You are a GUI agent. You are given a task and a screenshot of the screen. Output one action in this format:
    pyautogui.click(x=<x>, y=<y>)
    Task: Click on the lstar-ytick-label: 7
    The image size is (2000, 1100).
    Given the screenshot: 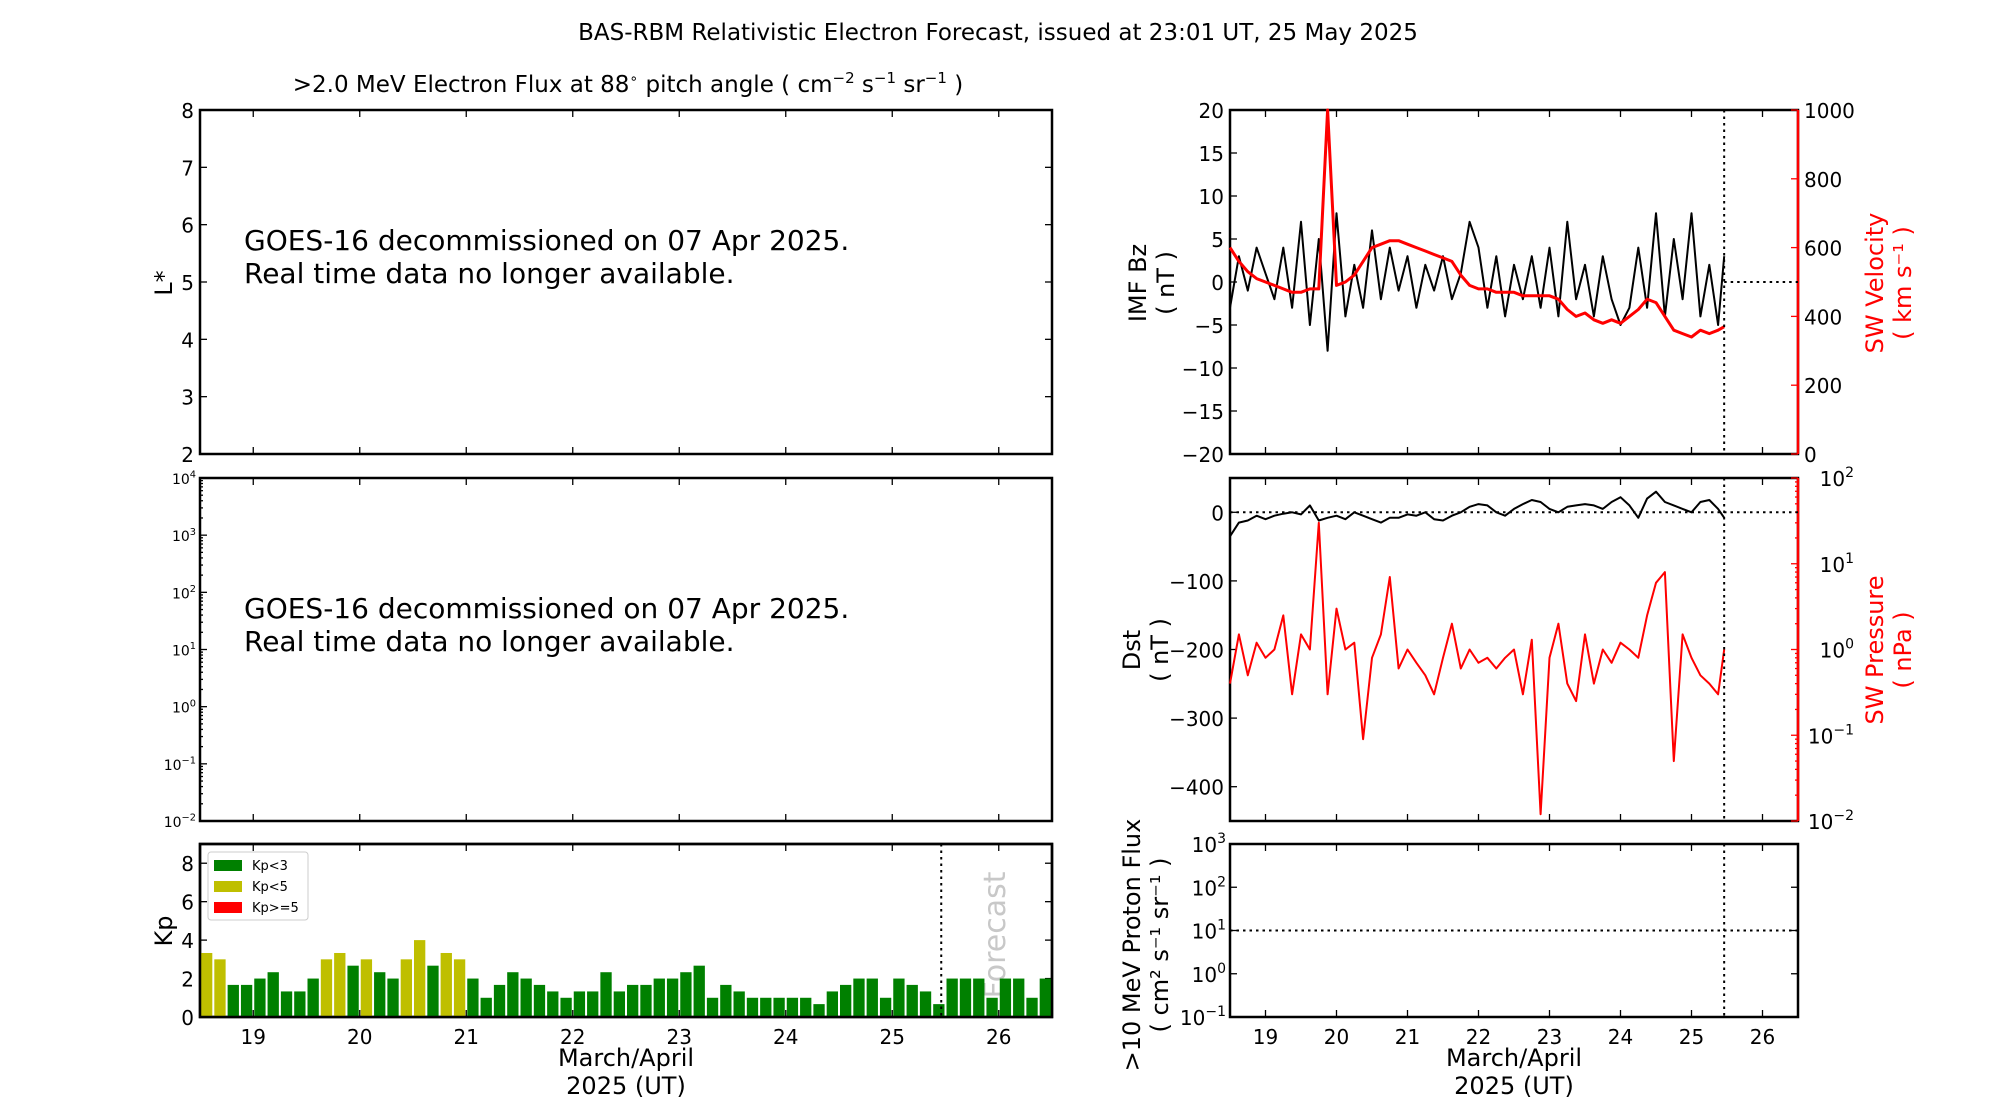 What is the action you would take?
    pyautogui.click(x=187, y=168)
    